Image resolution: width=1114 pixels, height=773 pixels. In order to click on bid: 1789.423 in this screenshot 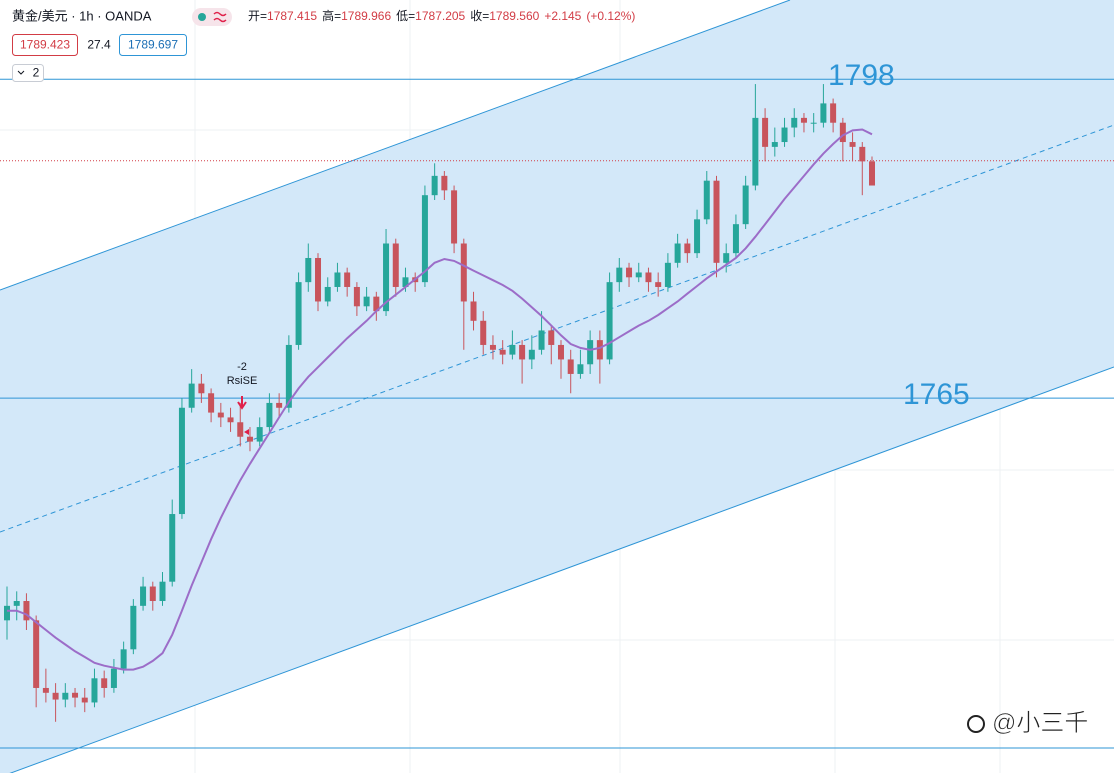, I will do `click(45, 45)`.